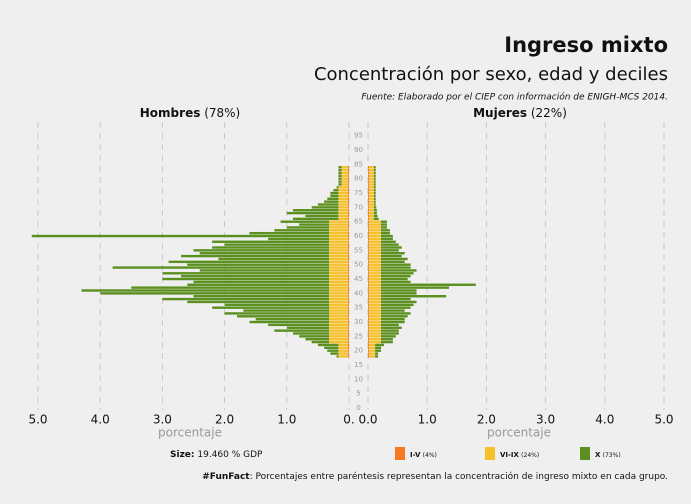 The image size is (691, 504). I want to click on chart-subtitle: Concentración por sexo, edad y deciles, so click(491, 74).